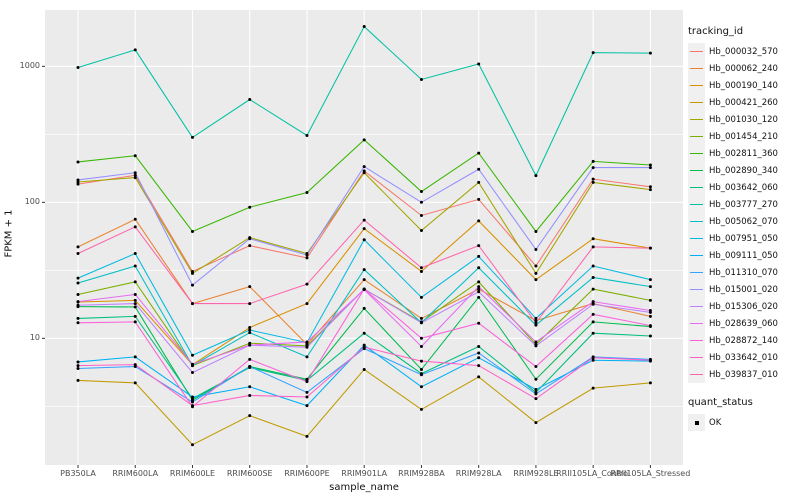 Image resolution: width=800 pixels, height=500 pixels. Describe the element at coordinates (743, 102) in the screenshot. I see `legend-item-Hb_000421_260: Hb_000421_260` at that location.